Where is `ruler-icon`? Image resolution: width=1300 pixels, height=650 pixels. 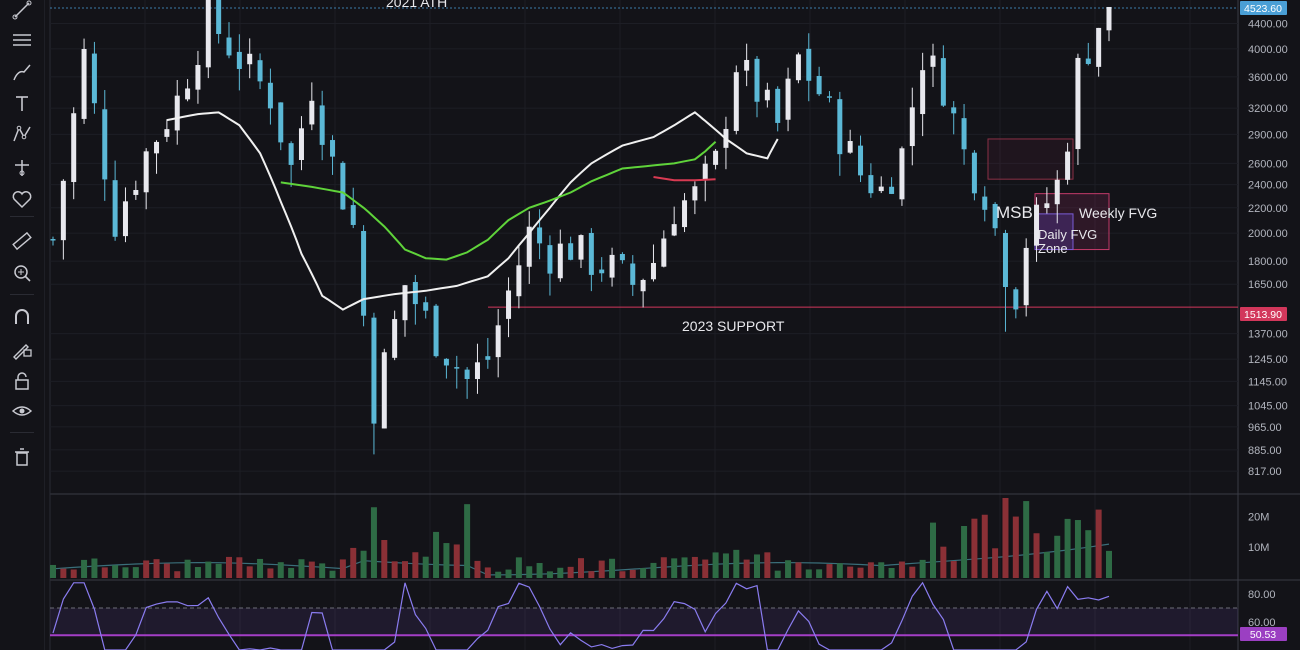 ruler-icon is located at coordinates (22, 241).